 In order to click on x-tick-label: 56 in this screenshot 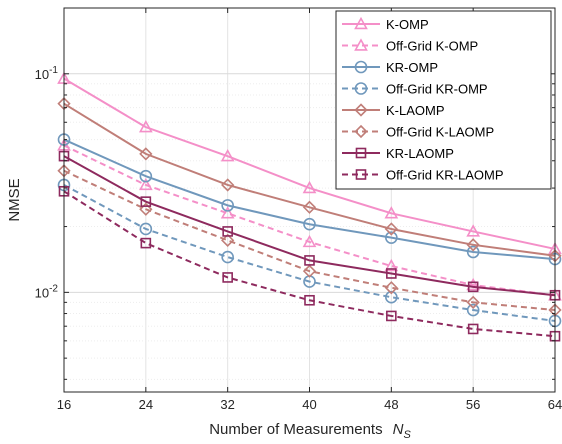, I will do `click(473, 404)`.